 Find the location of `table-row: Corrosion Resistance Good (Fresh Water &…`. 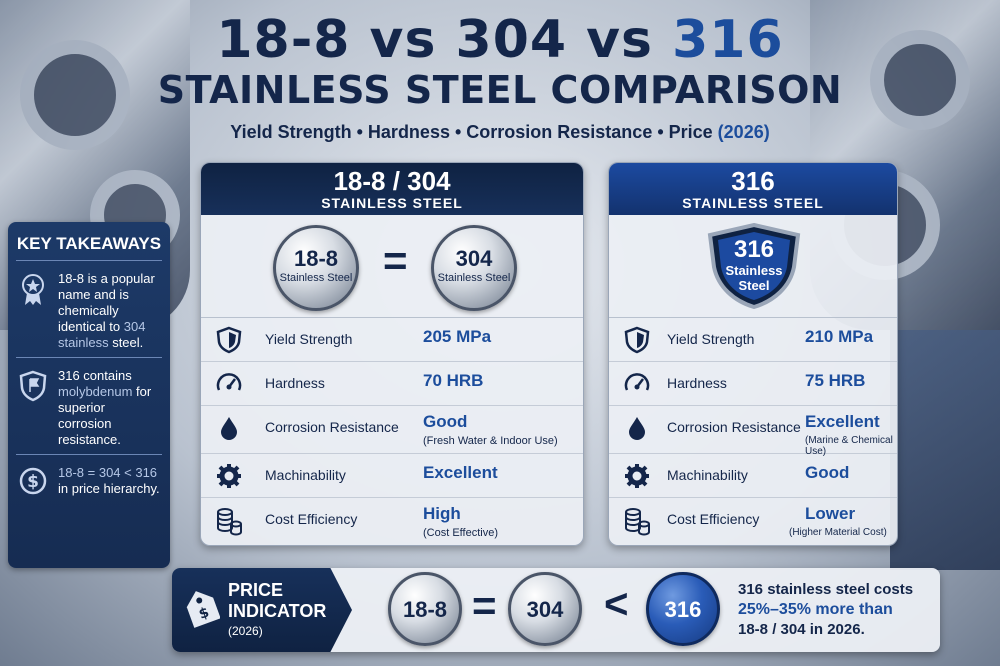

table-row: Corrosion Resistance Good (Fresh Water &… is located at coordinates (392, 430).